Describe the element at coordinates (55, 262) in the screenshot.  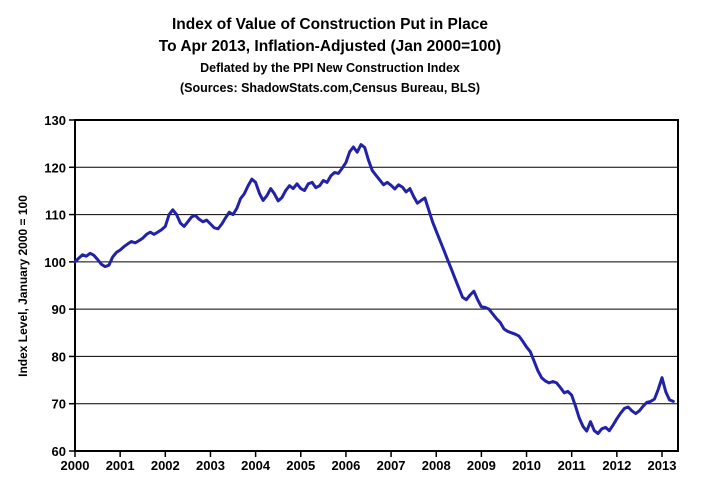
I see `y-tick-label: 100` at that location.